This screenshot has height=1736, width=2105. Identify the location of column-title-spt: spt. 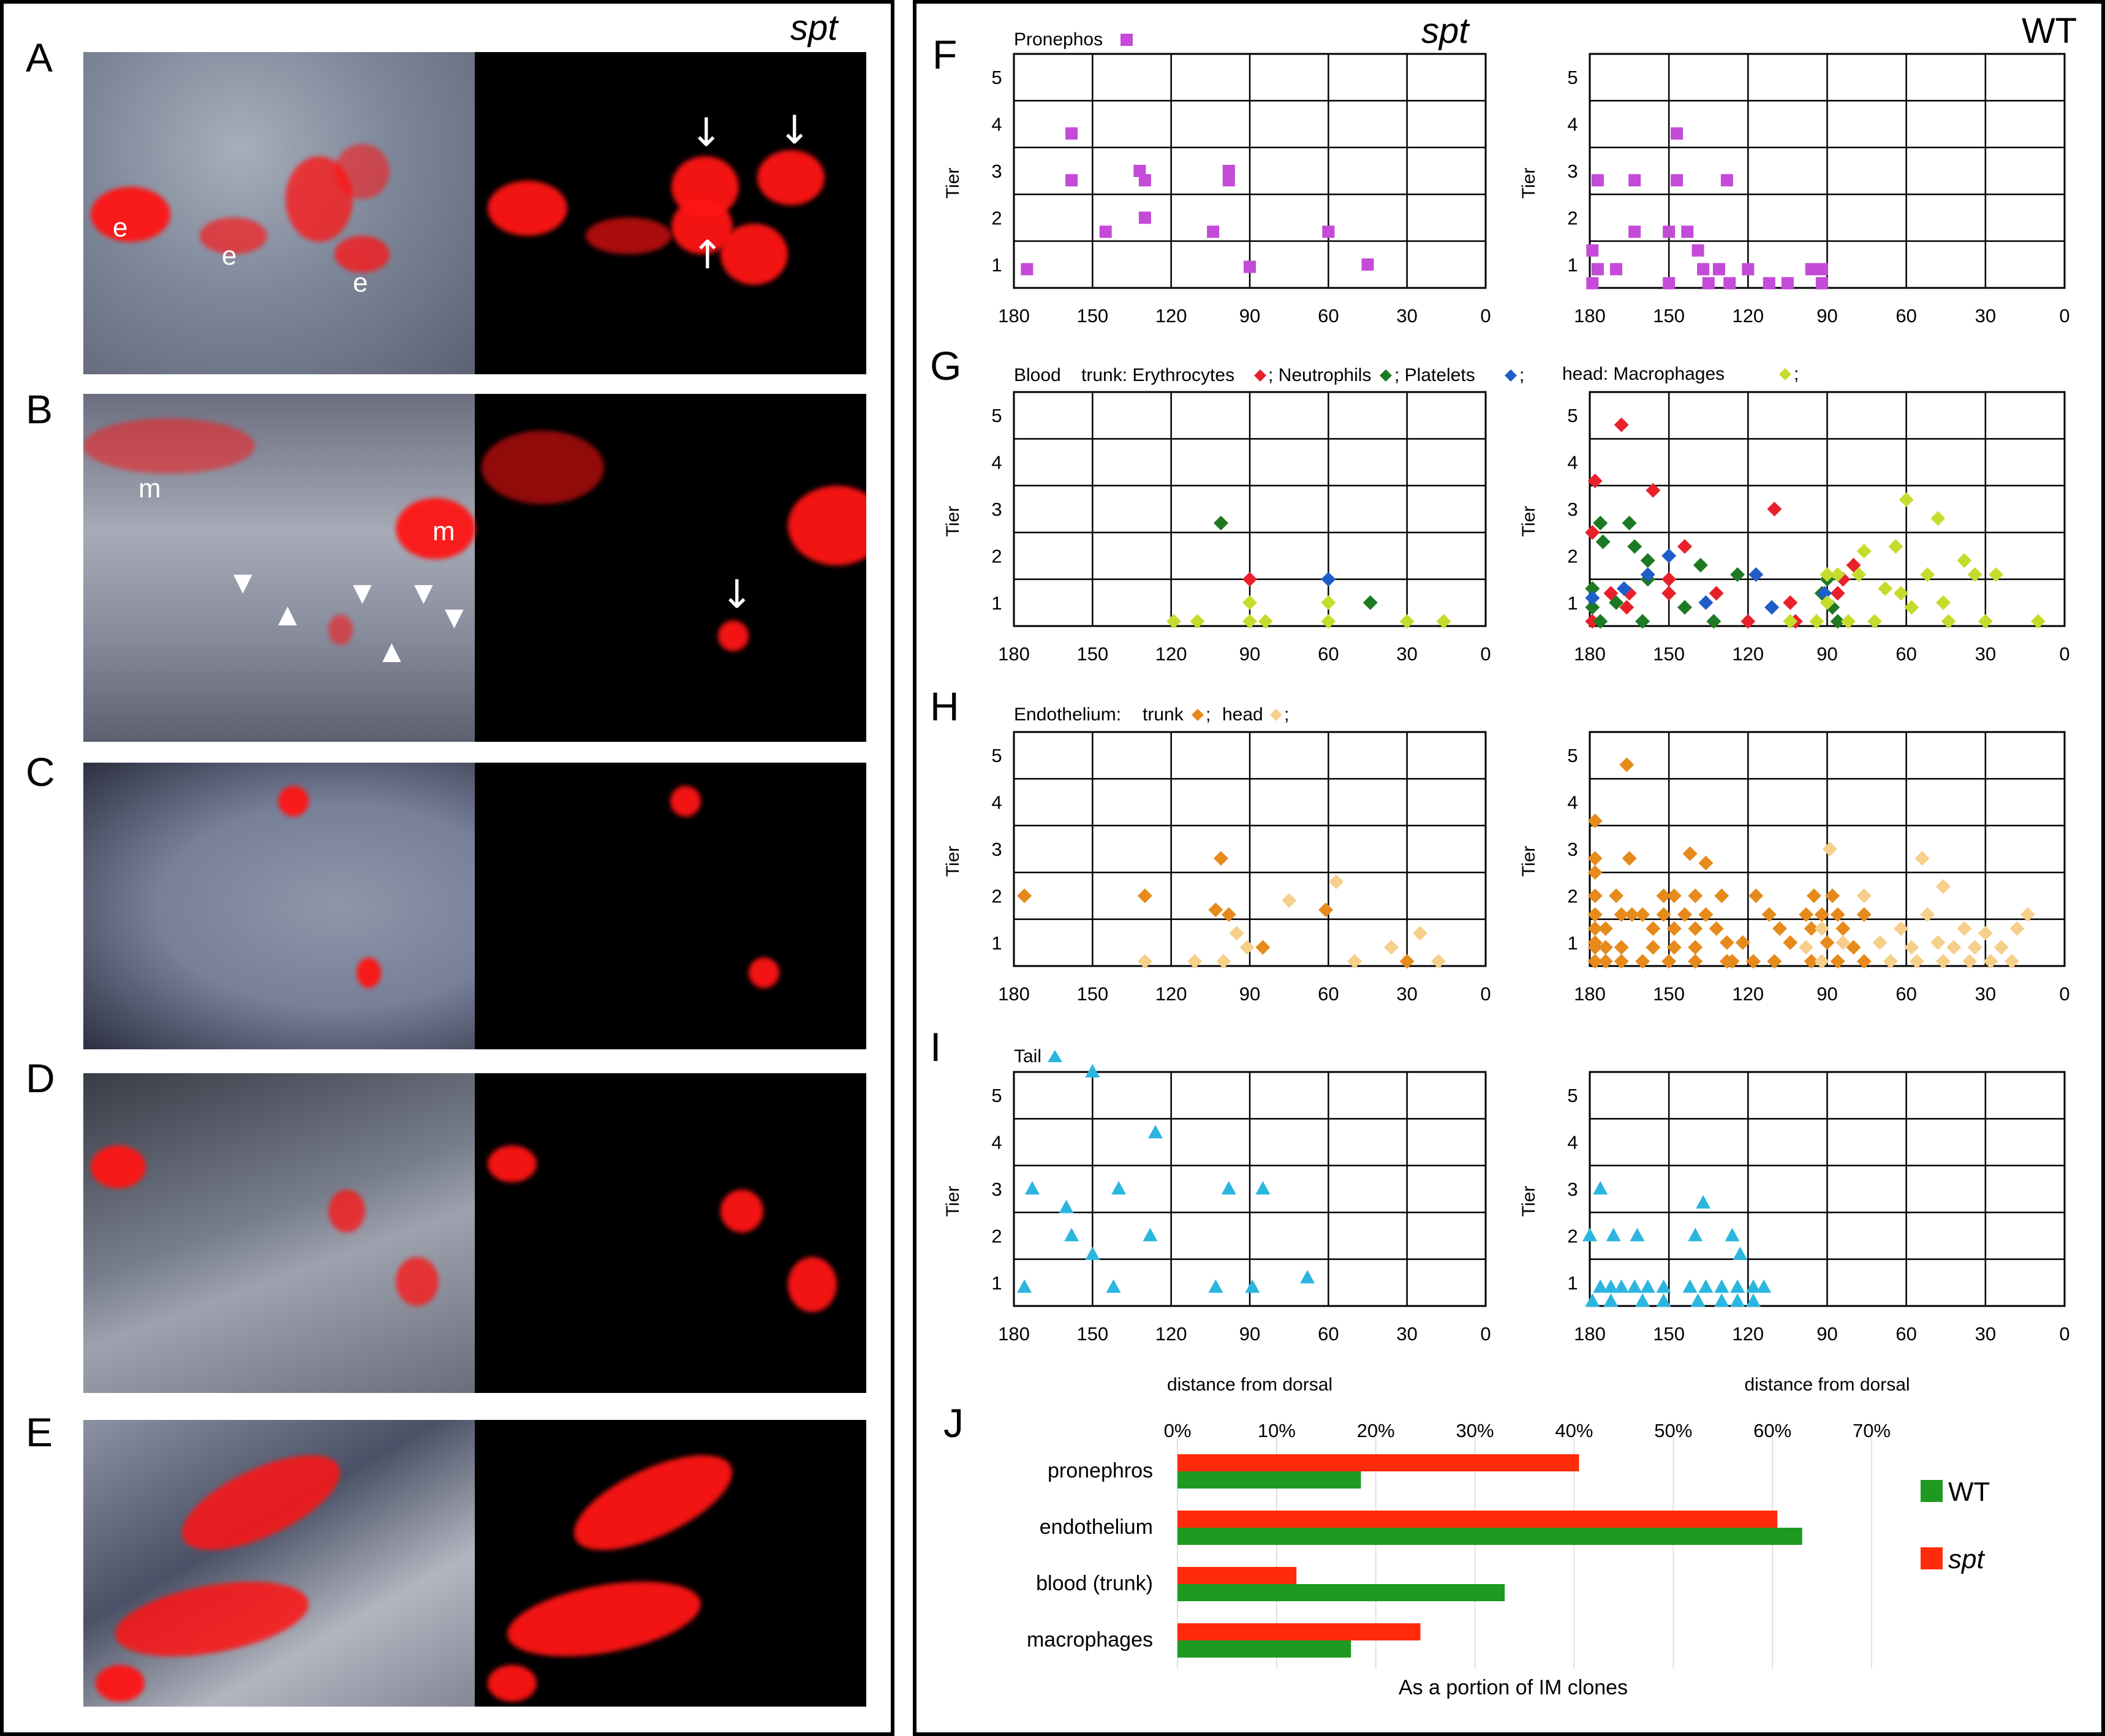
(1445, 31).